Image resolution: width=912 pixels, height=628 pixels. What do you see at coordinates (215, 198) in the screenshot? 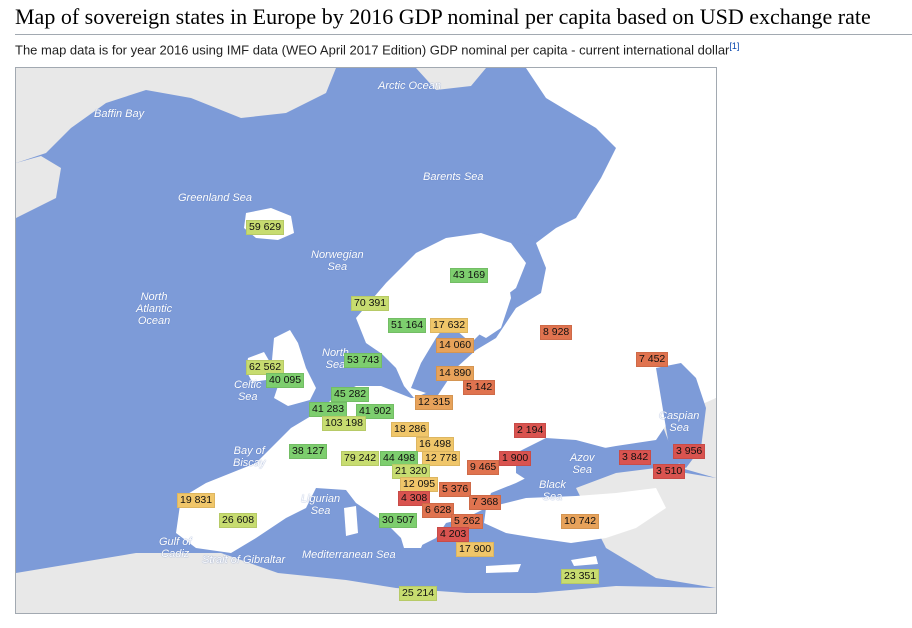
I see `greenland-sea-text: Greenland Sea` at bounding box center [215, 198].